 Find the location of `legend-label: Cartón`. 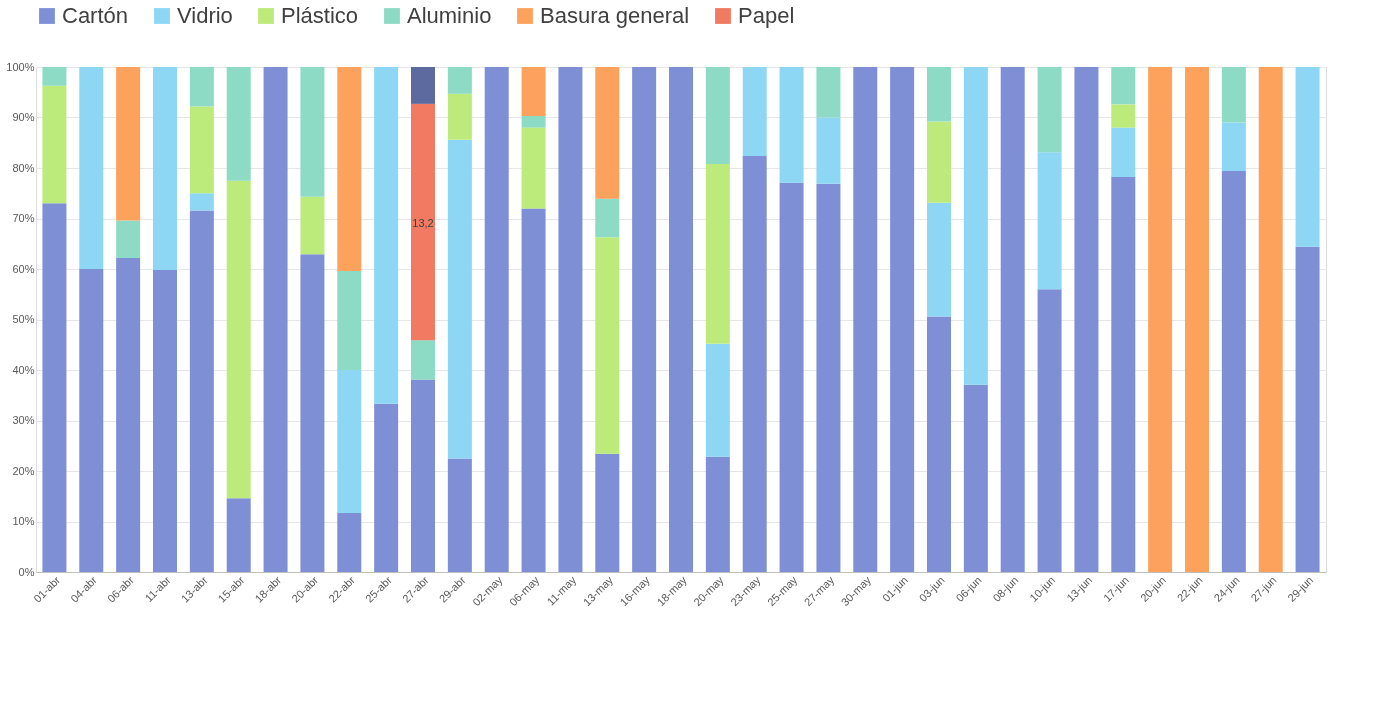

legend-label: Cartón is located at coordinates (95, 15).